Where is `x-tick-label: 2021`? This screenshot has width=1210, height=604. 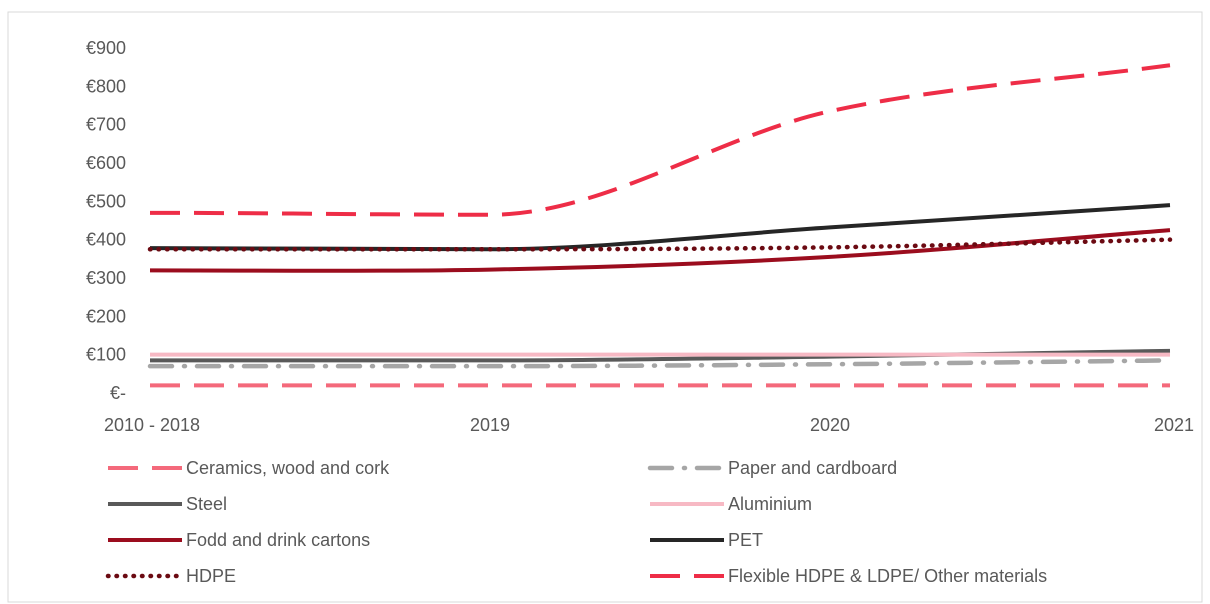
x-tick-label: 2021 is located at coordinates (1174, 425).